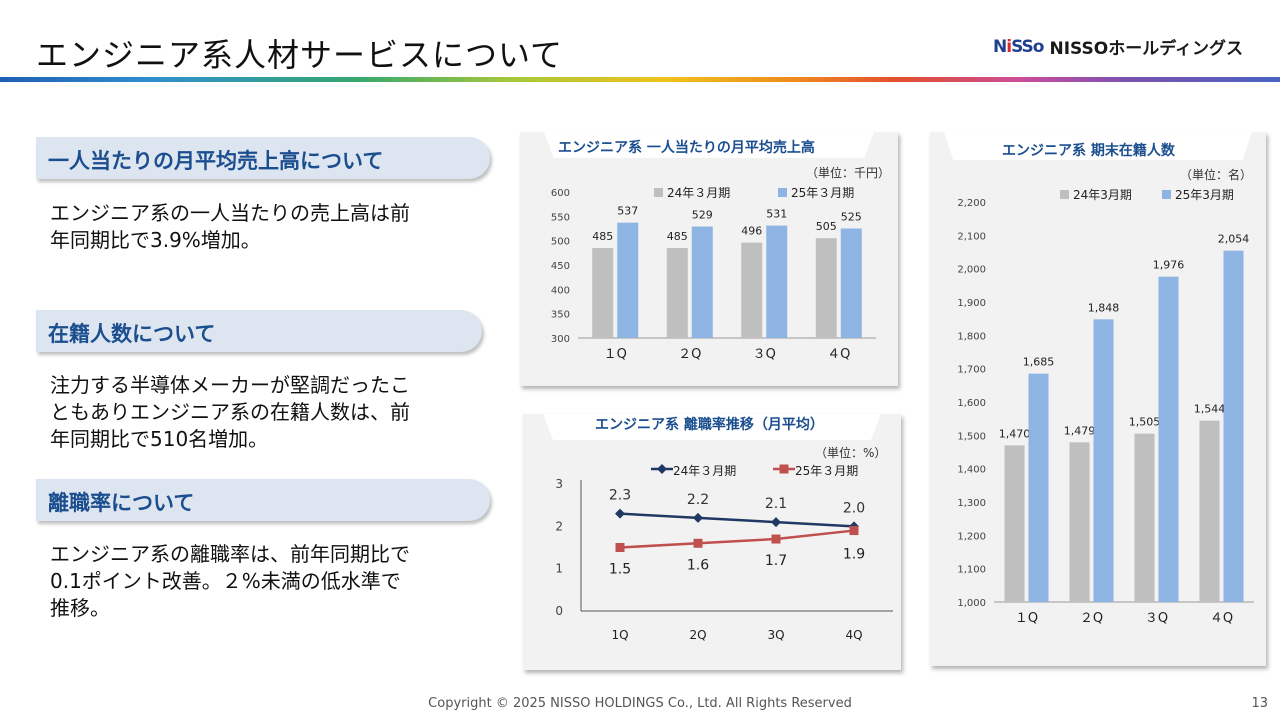 The width and height of the screenshot is (1280, 721). What do you see at coordinates (971, 436) in the screenshot?
I see `y-tick-label: 1,500` at bounding box center [971, 436].